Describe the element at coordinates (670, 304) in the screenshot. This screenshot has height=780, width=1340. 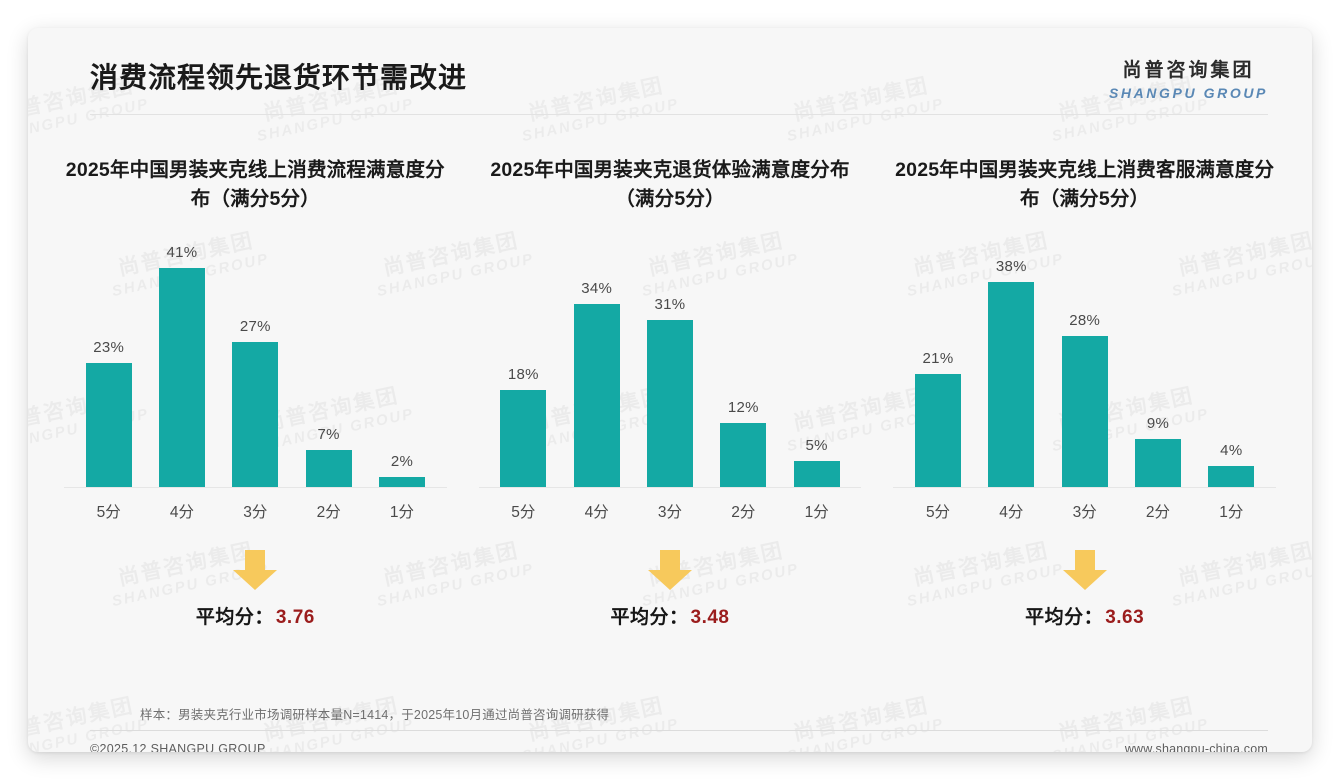
I see `bar-value-label: 31%` at that location.